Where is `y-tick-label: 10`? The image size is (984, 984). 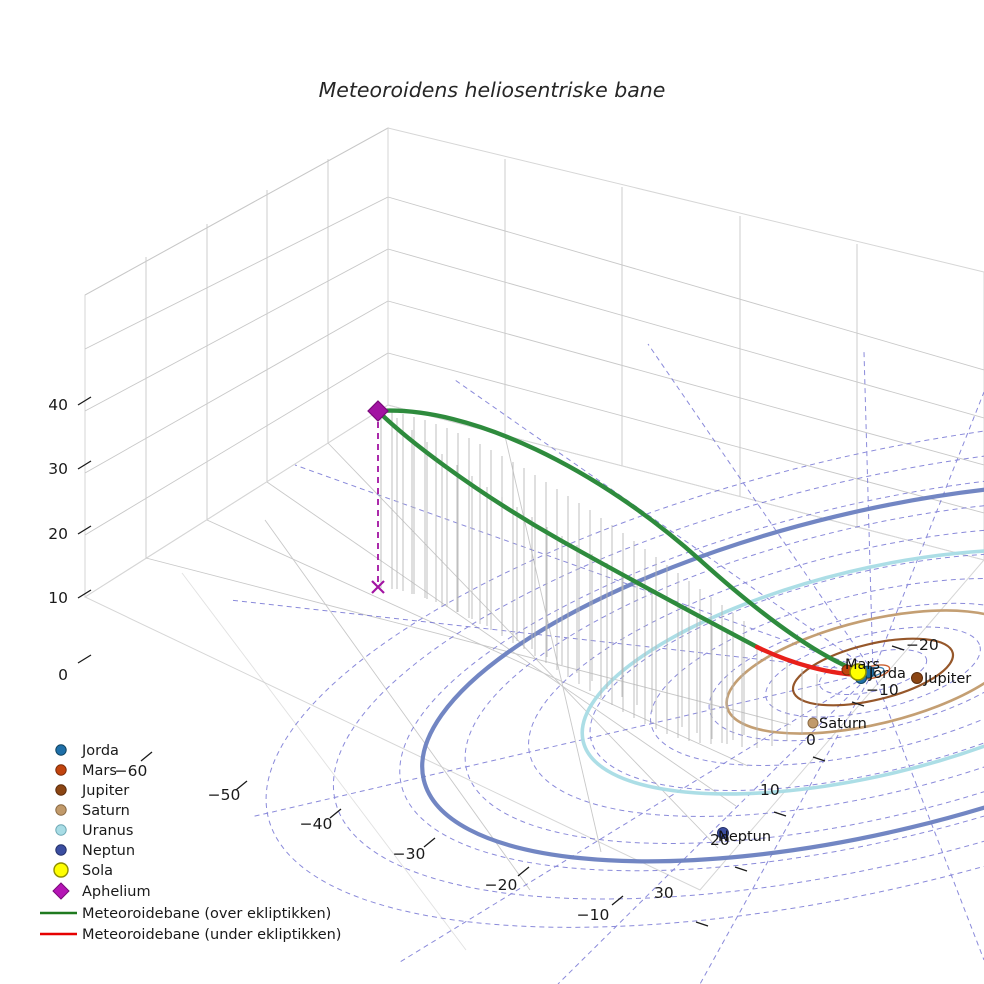
y-tick-label: 10 is located at coordinates (770, 790).